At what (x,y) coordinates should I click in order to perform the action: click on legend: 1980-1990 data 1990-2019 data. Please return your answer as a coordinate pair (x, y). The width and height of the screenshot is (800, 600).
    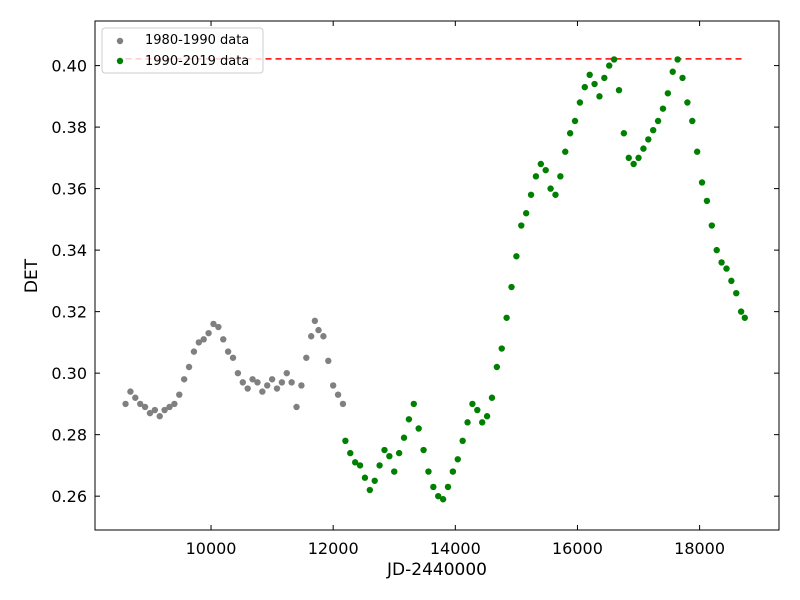
    Looking at the image, I should click on (182, 50).